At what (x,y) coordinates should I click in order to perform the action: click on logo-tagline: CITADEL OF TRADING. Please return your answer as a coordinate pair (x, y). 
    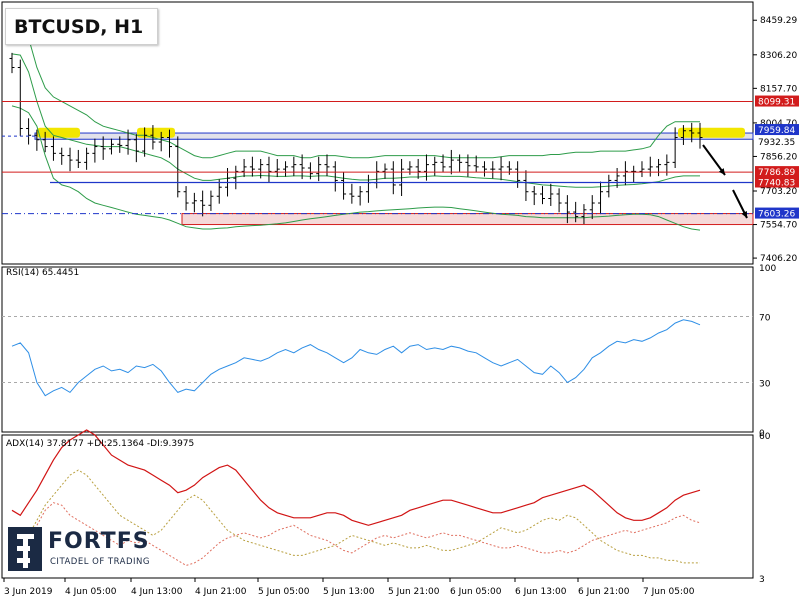
    Looking at the image, I should click on (100, 562).